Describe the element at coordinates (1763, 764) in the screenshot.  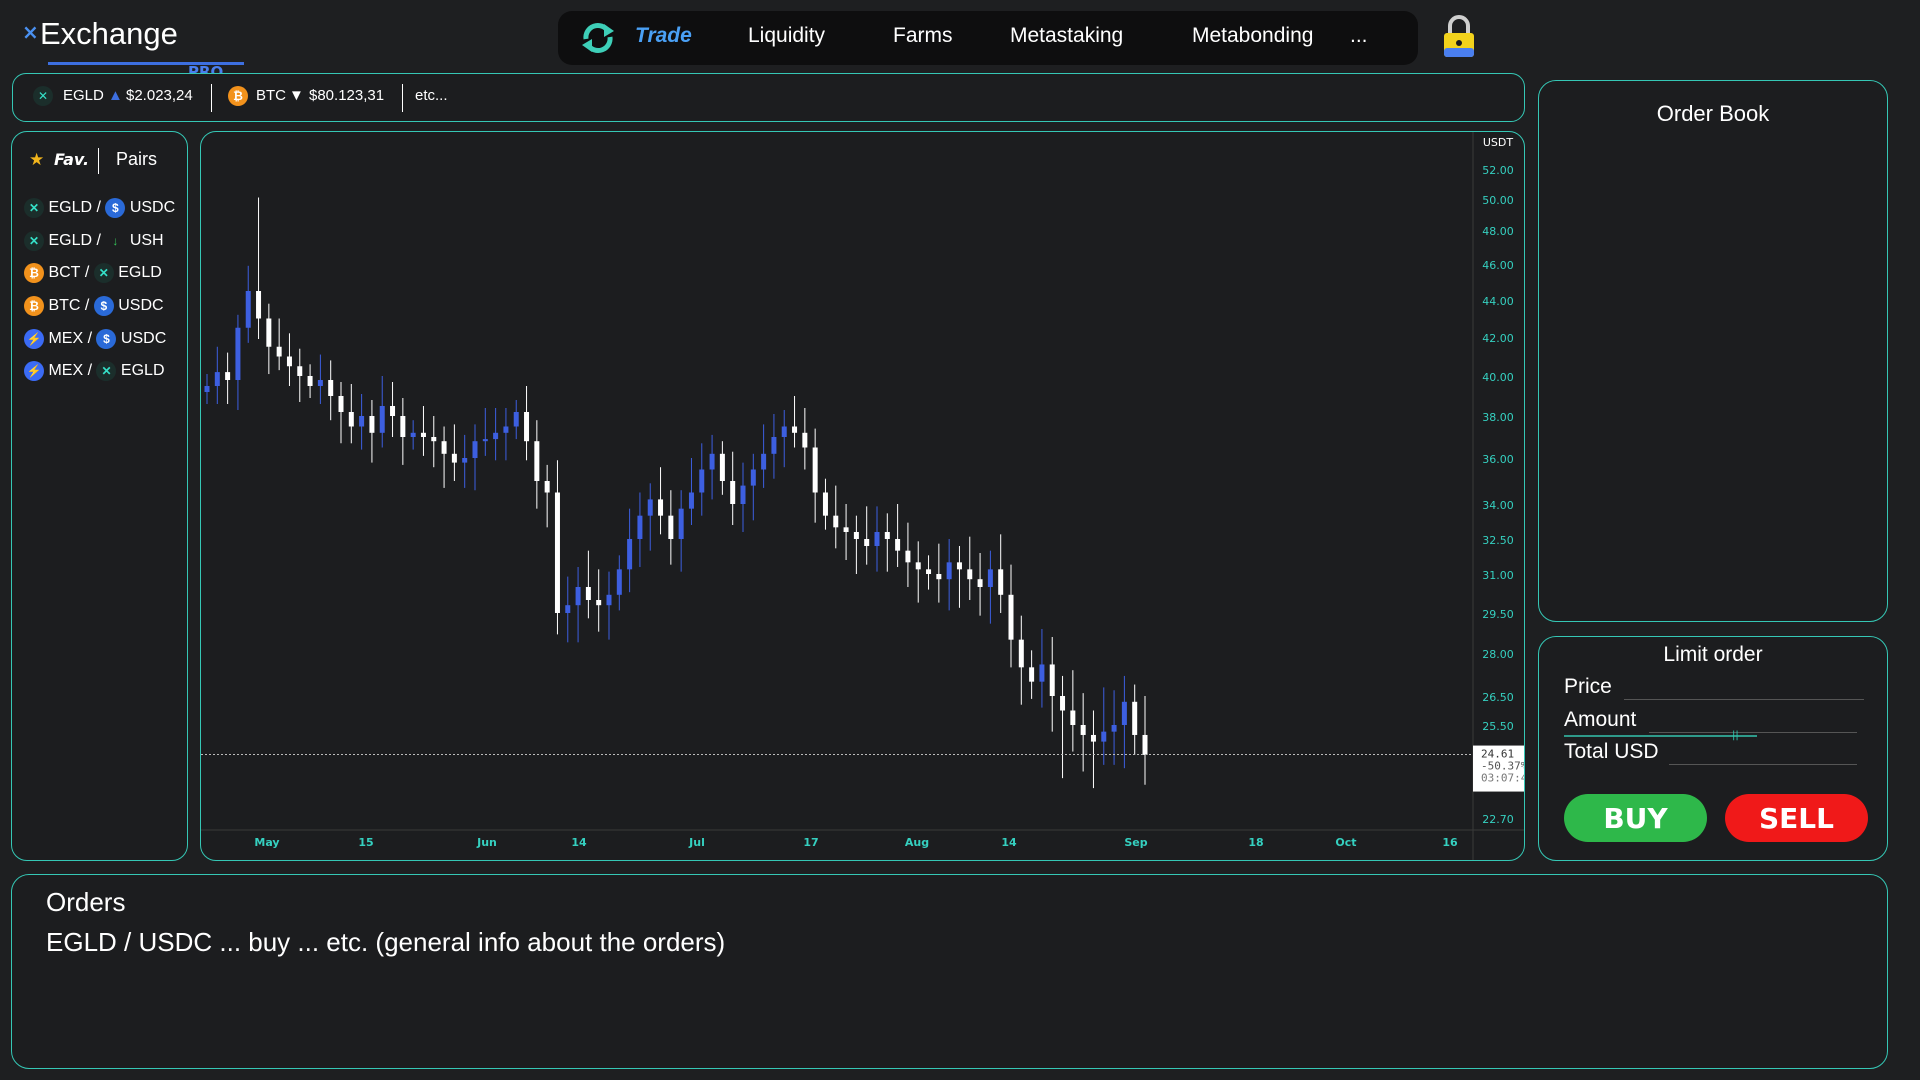
I see `total-usd-input` at that location.